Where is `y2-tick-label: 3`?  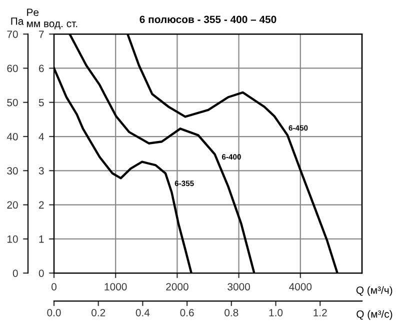 y2-tick-label: 3 is located at coordinates (41, 171).